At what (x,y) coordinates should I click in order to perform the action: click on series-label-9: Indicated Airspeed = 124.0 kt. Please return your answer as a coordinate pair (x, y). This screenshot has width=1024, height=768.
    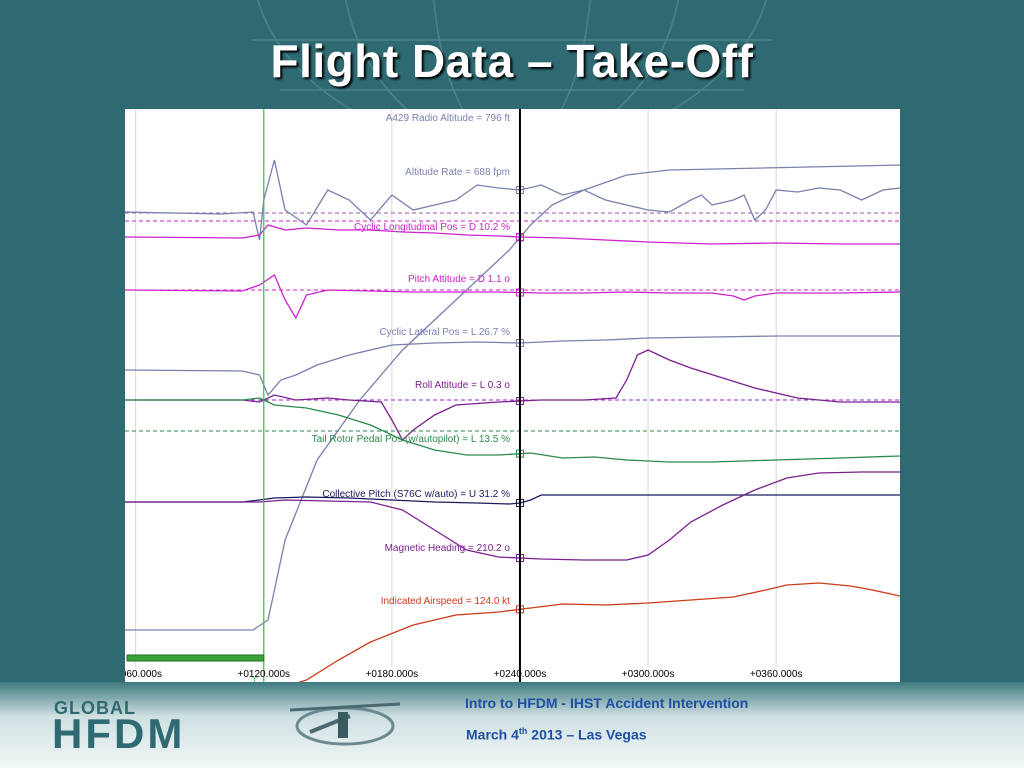
    Looking at the image, I should click on (445, 601).